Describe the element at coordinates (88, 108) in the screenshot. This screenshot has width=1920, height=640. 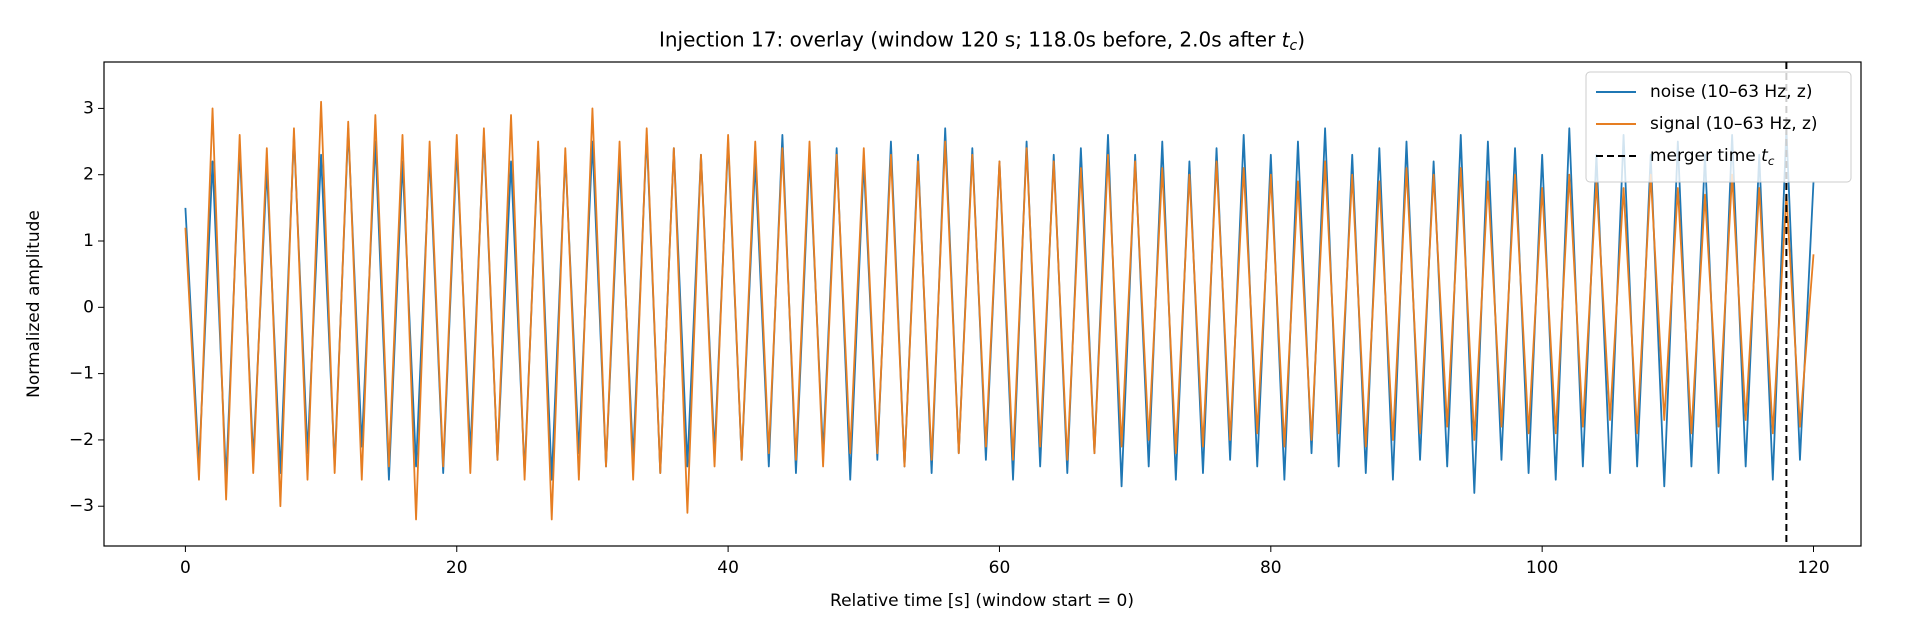
I see `y-tick-label: 3` at that location.